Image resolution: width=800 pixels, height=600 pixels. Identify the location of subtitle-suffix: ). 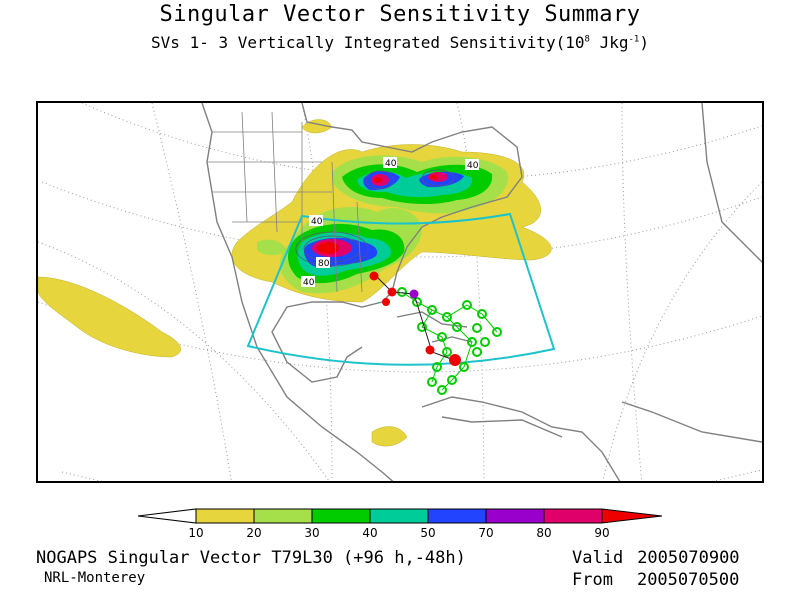
(644, 42).